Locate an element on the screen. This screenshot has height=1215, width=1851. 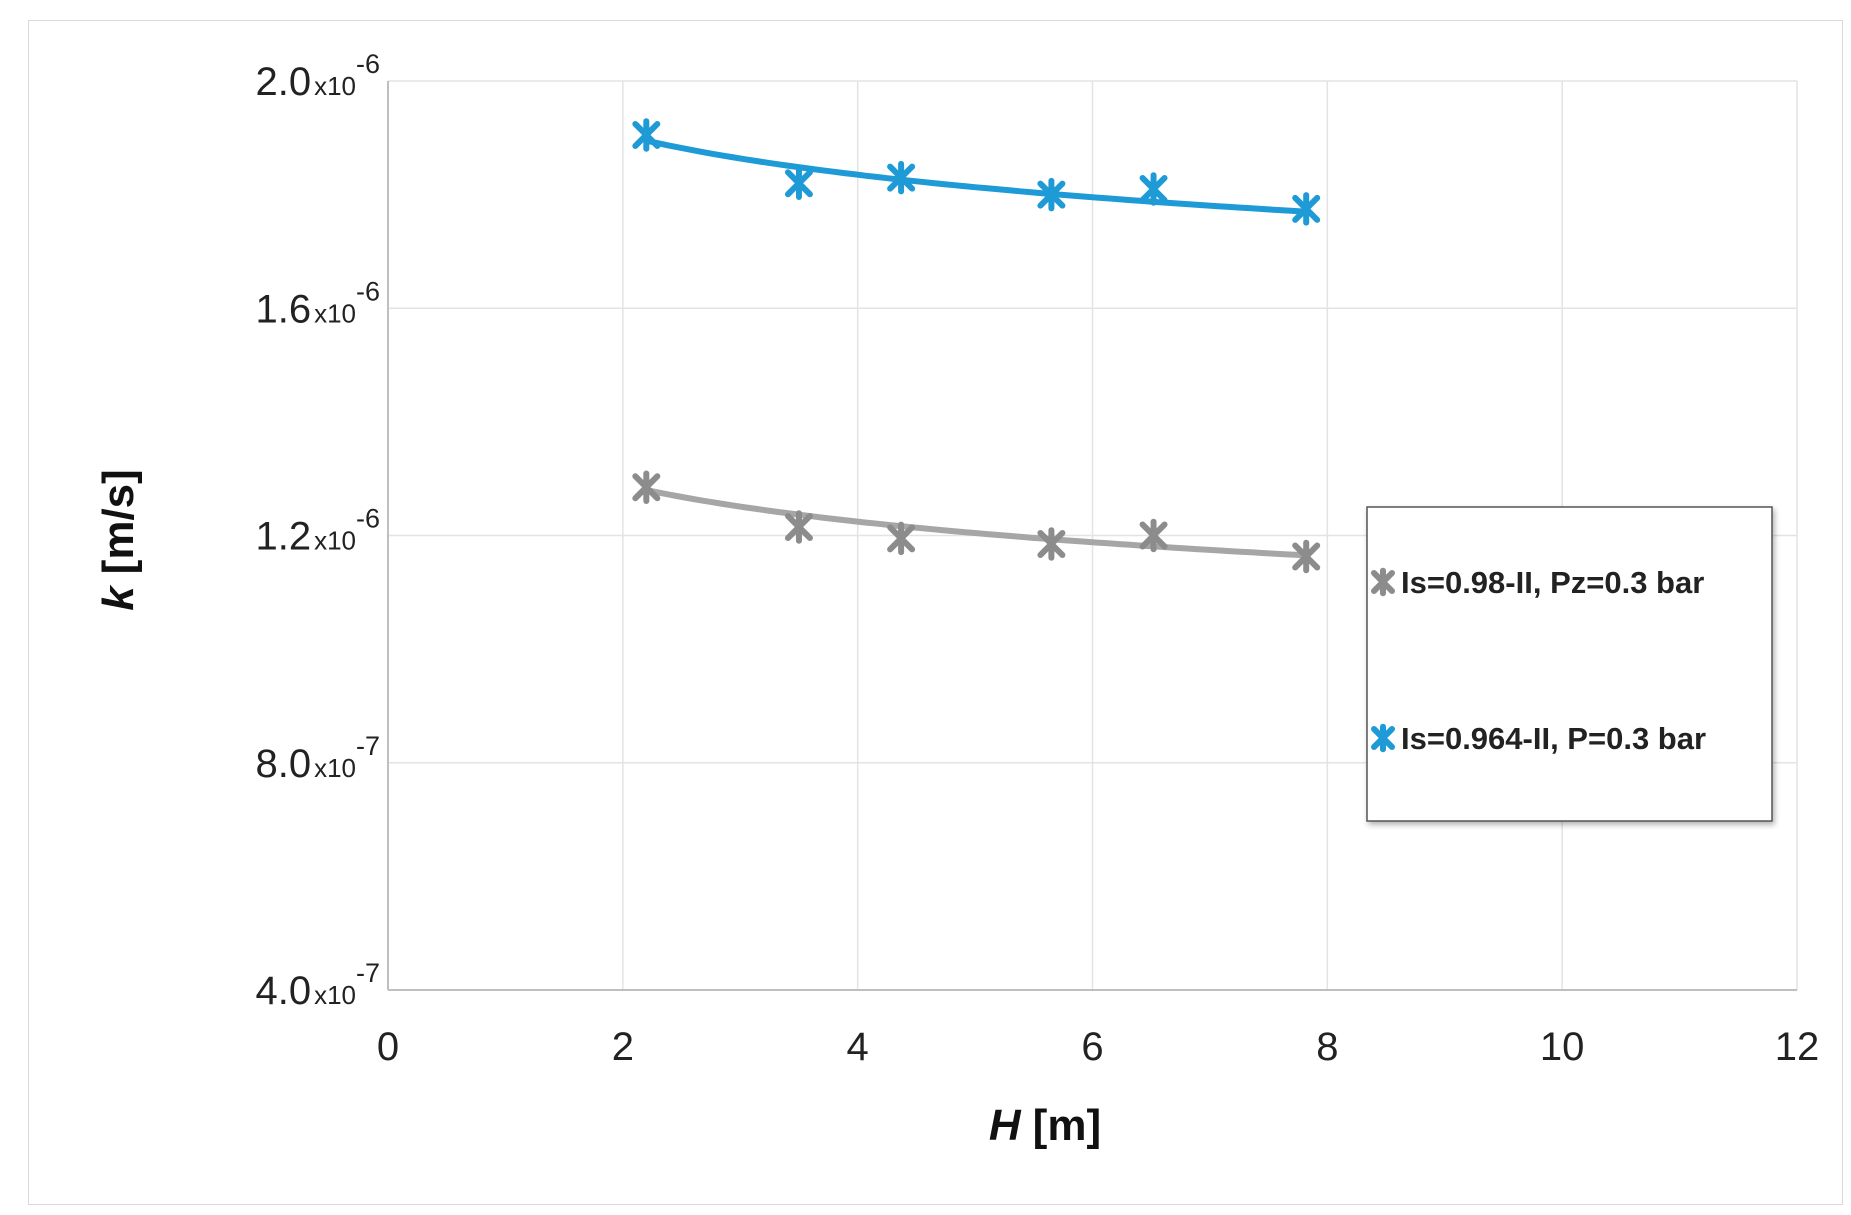
x-tick-label: 10 is located at coordinates (1562, 1047).